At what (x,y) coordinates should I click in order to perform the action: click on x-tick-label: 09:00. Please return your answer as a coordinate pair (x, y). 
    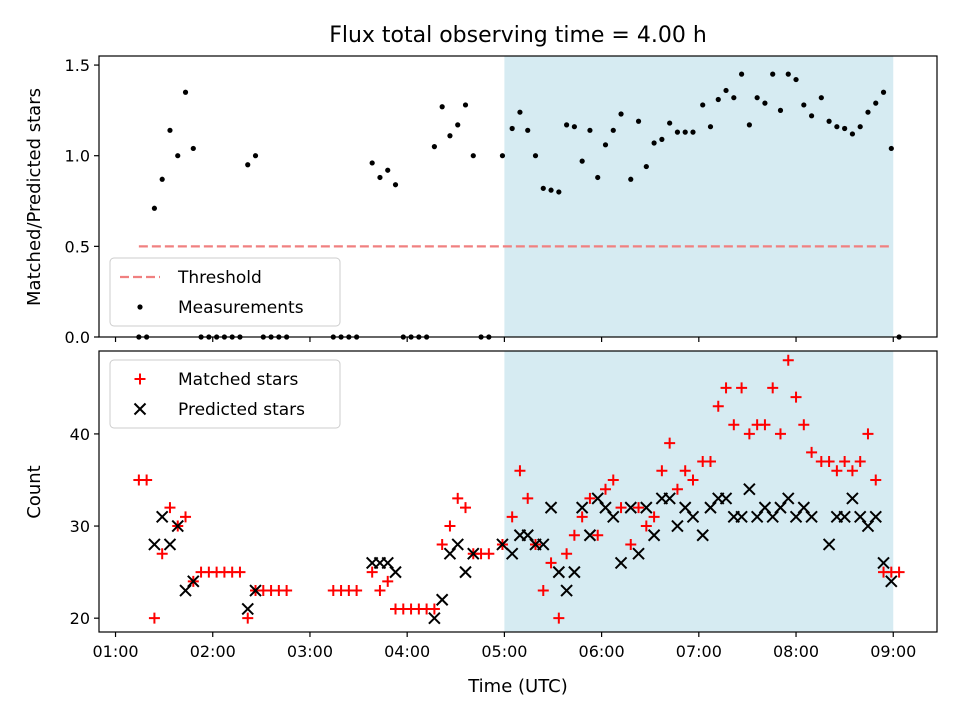
    Looking at the image, I should click on (893, 651).